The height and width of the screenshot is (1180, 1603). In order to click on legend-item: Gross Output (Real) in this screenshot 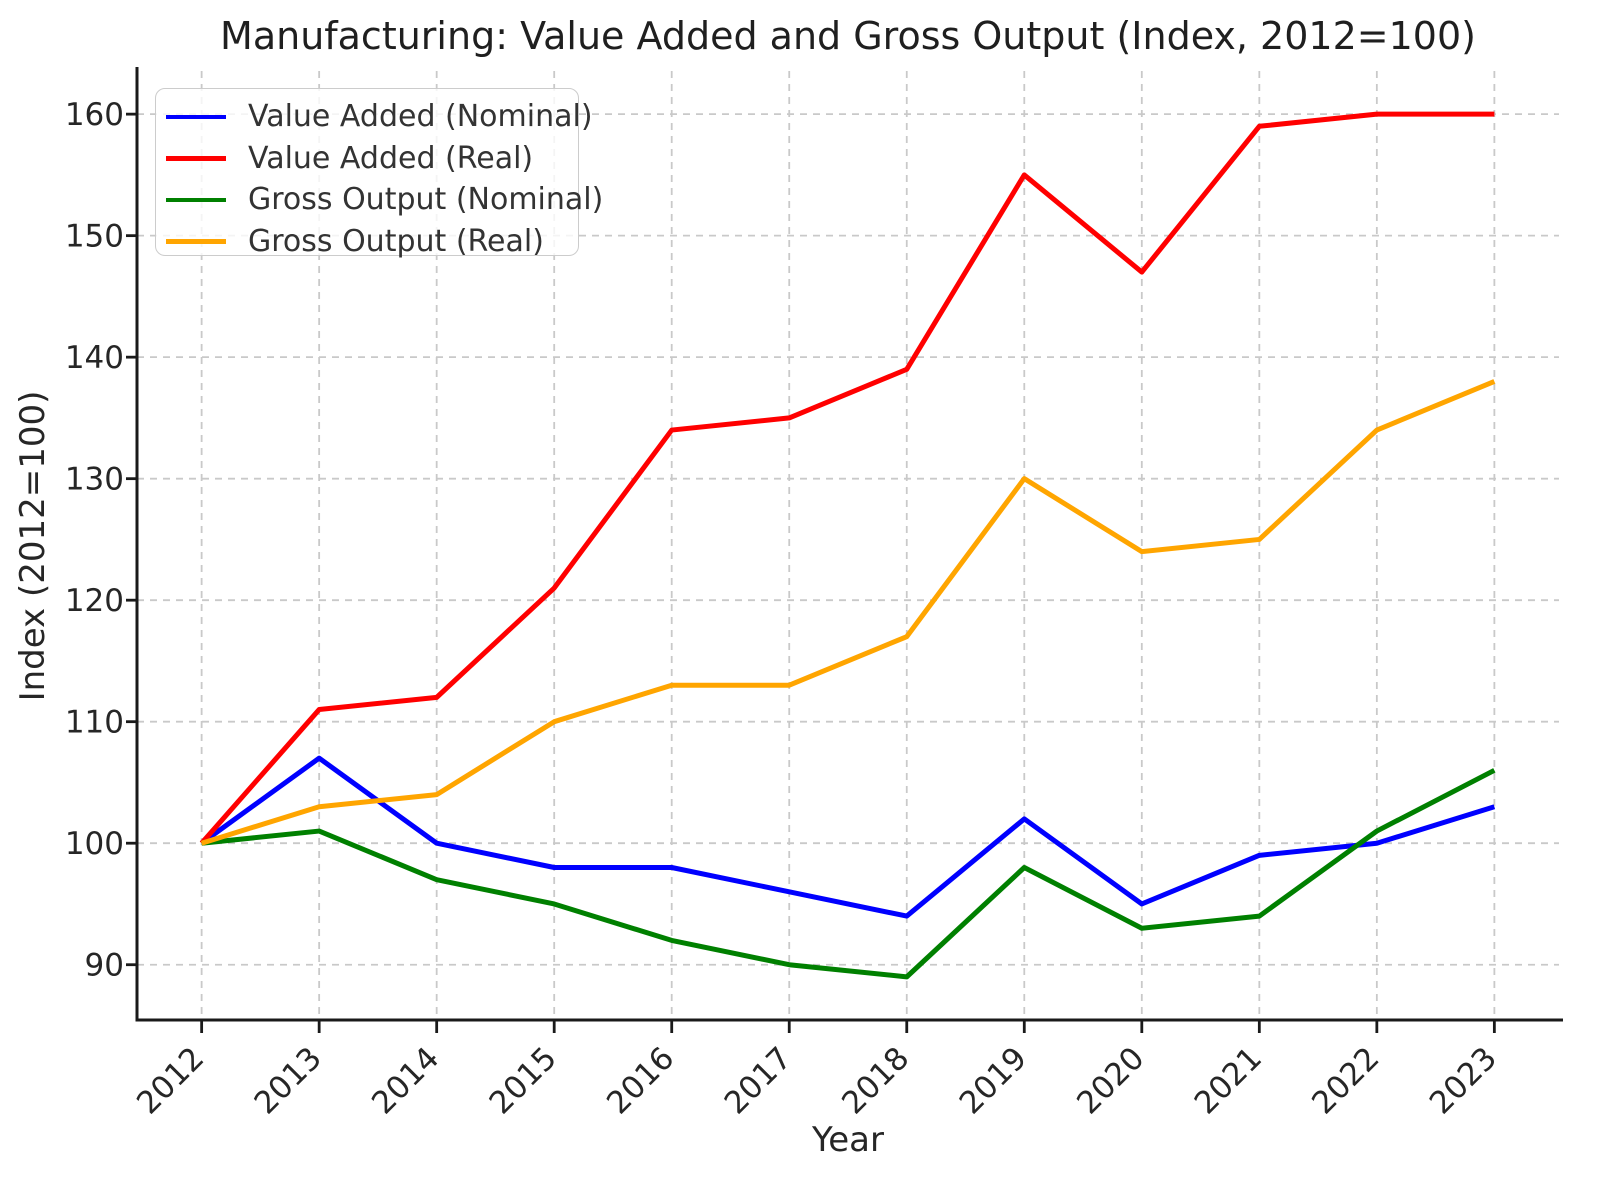, I will do `click(367, 242)`.